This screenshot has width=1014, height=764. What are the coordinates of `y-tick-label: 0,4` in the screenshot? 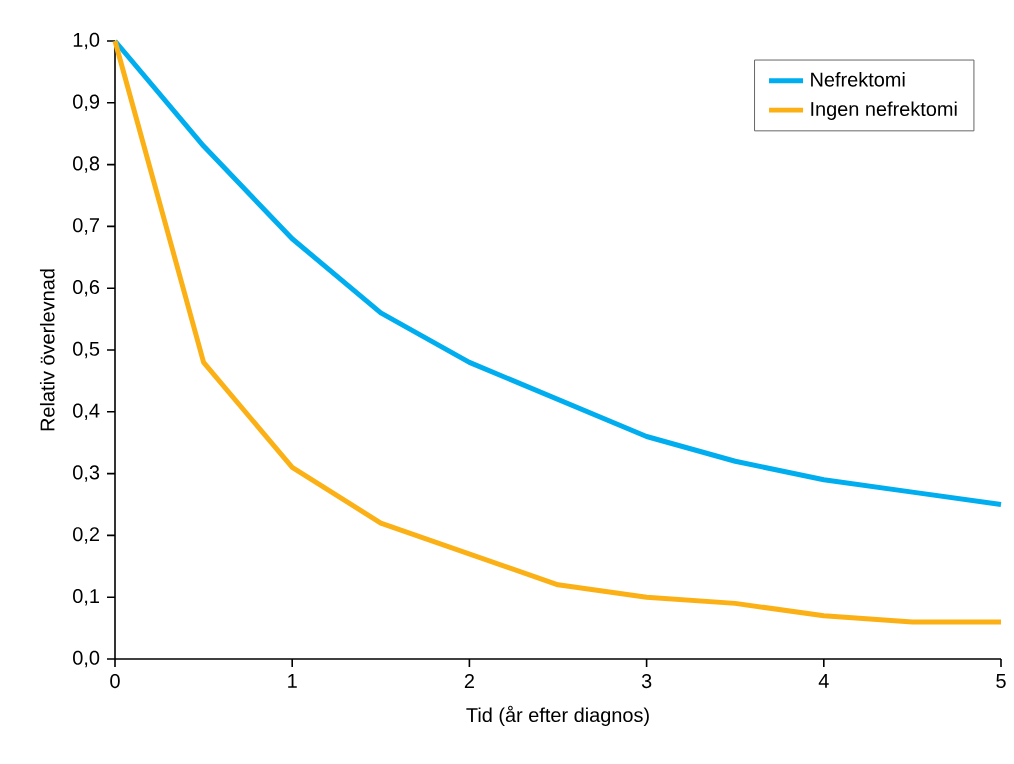 It's located at (86, 412).